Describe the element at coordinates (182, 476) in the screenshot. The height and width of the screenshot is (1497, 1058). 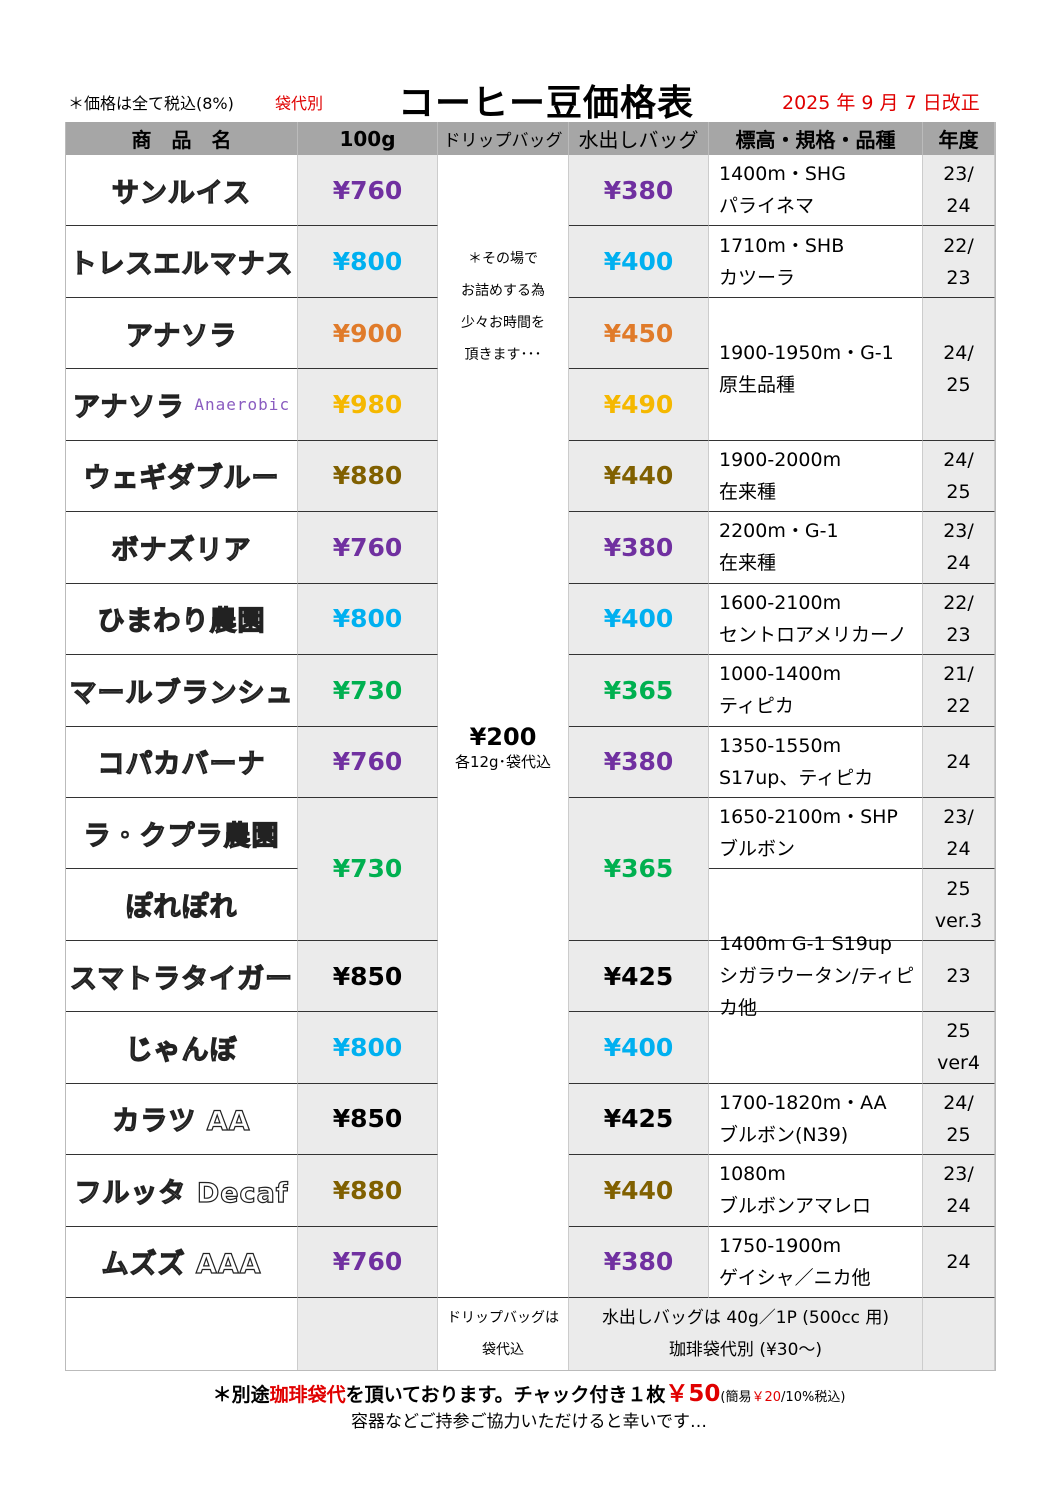
I see `product-name: ウェギダブルー` at that location.